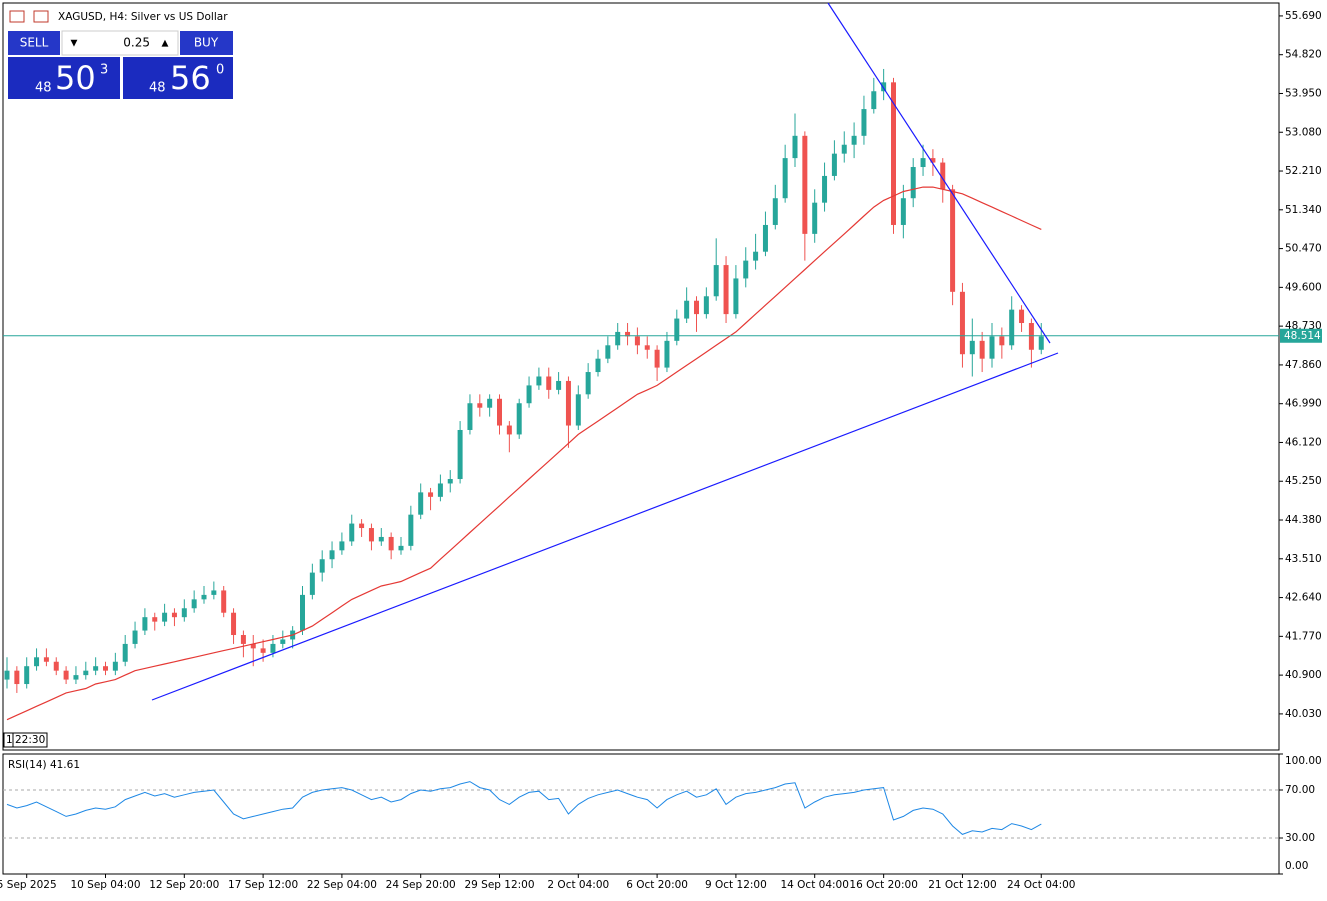 Image resolution: width=1327 pixels, height=901 pixels. Describe the element at coordinates (28, 885) in the screenshot. I see `x-tick-label: 5 Sep 2025` at that location.